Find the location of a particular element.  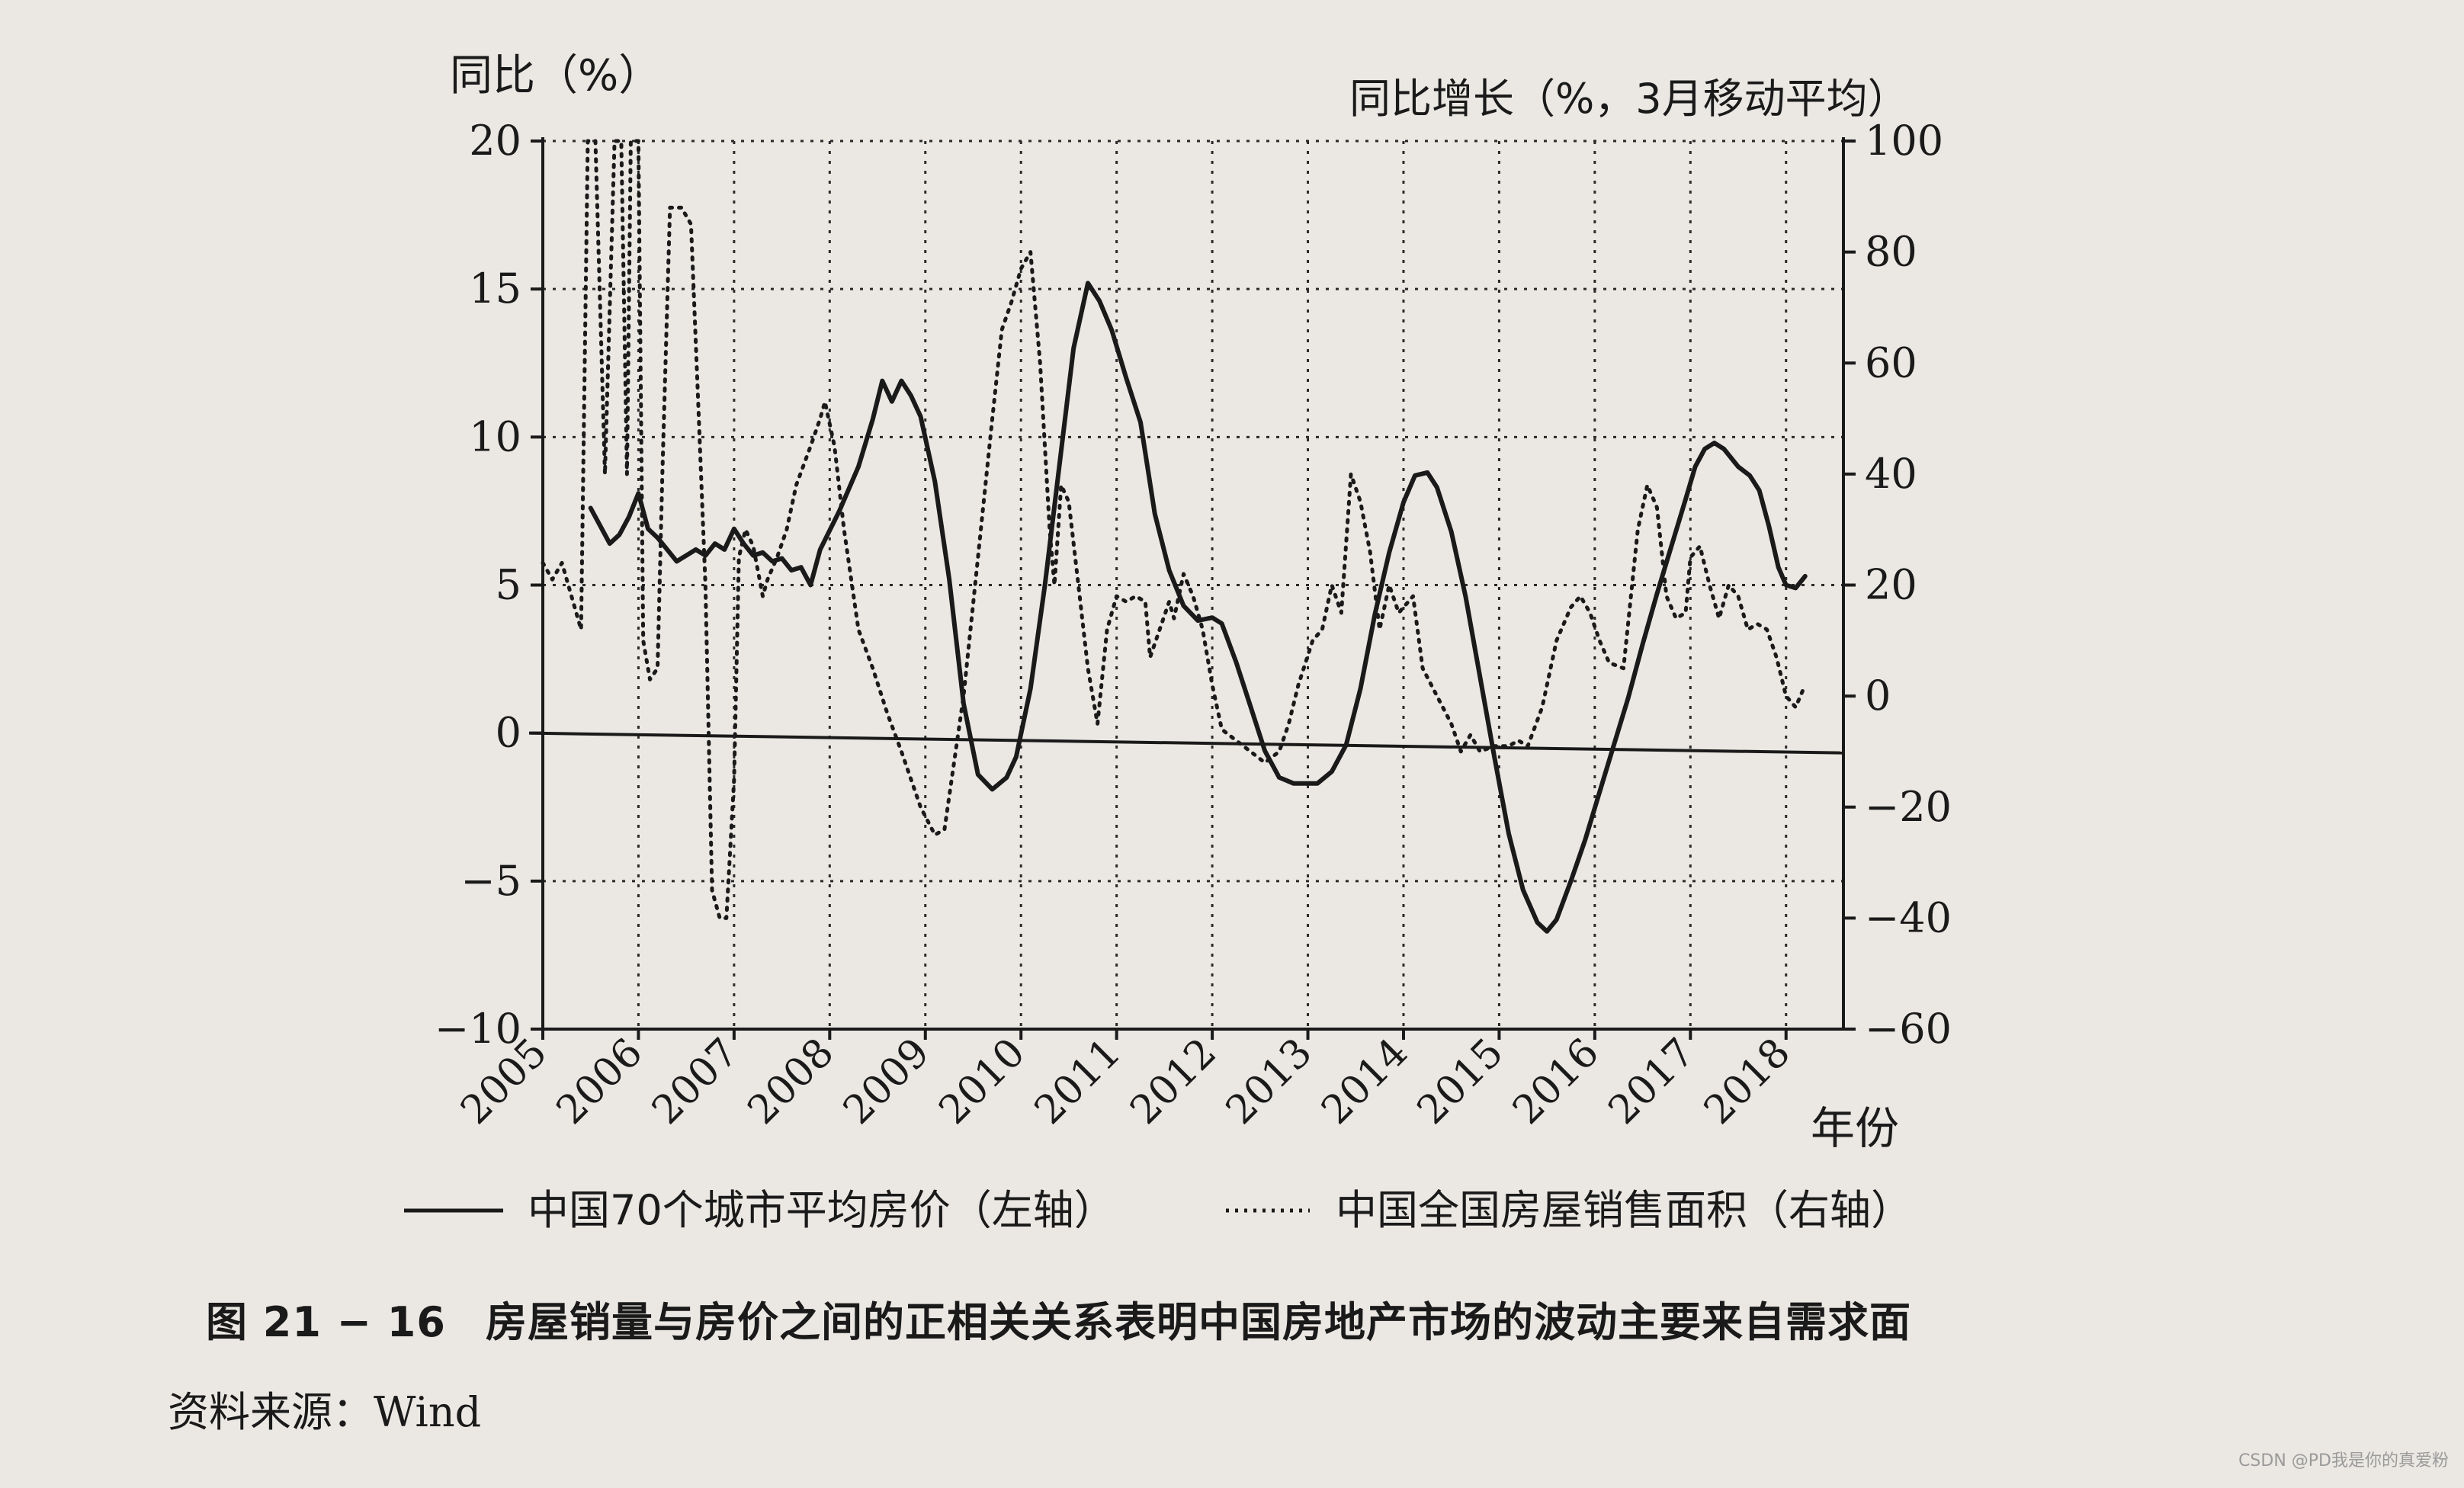

zero-line is located at coordinates (1186, 743).